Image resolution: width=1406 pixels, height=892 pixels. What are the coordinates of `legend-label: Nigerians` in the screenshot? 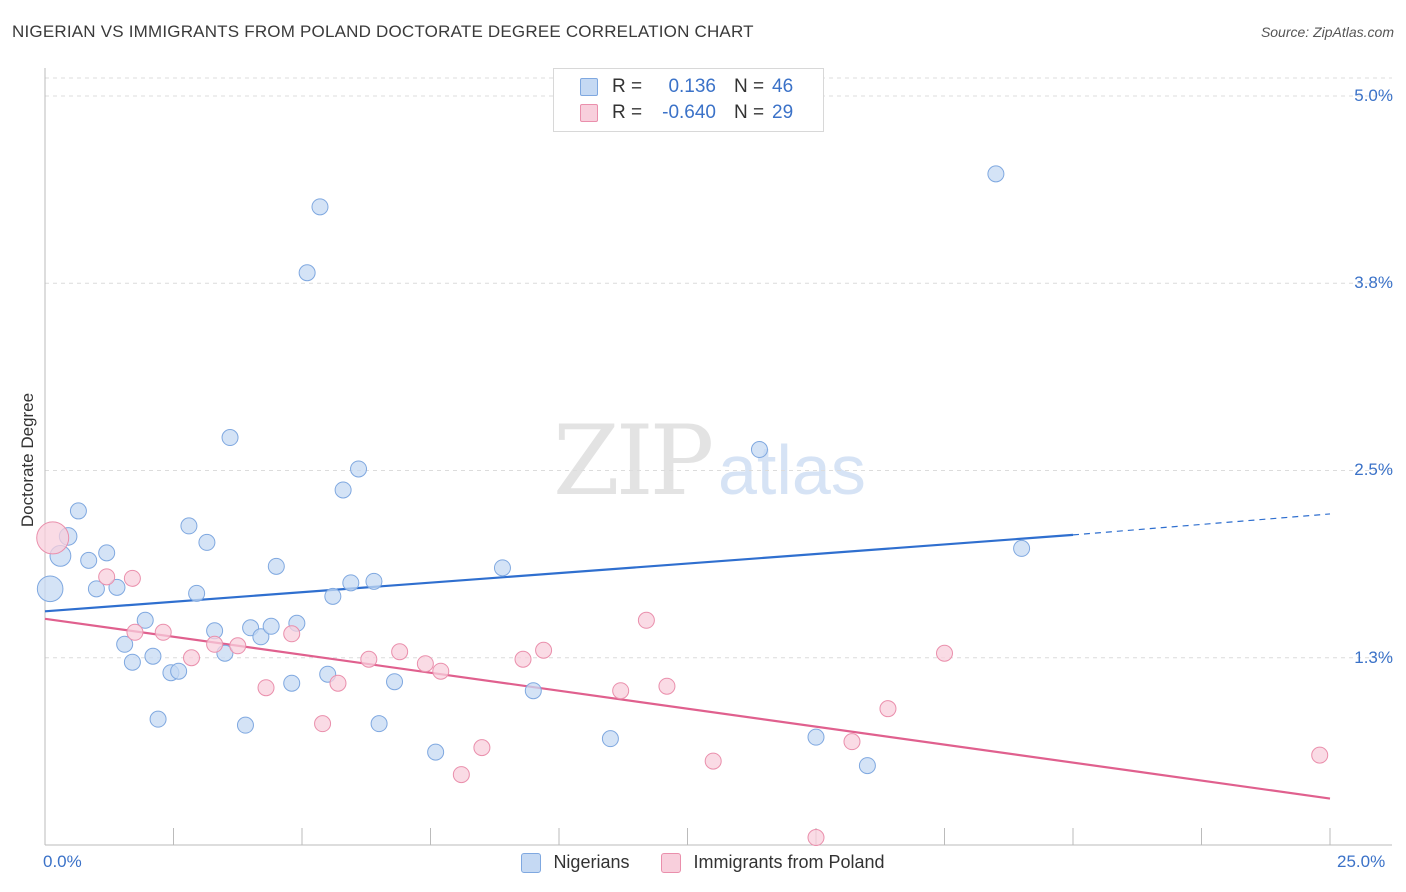 It's located at (591, 862).